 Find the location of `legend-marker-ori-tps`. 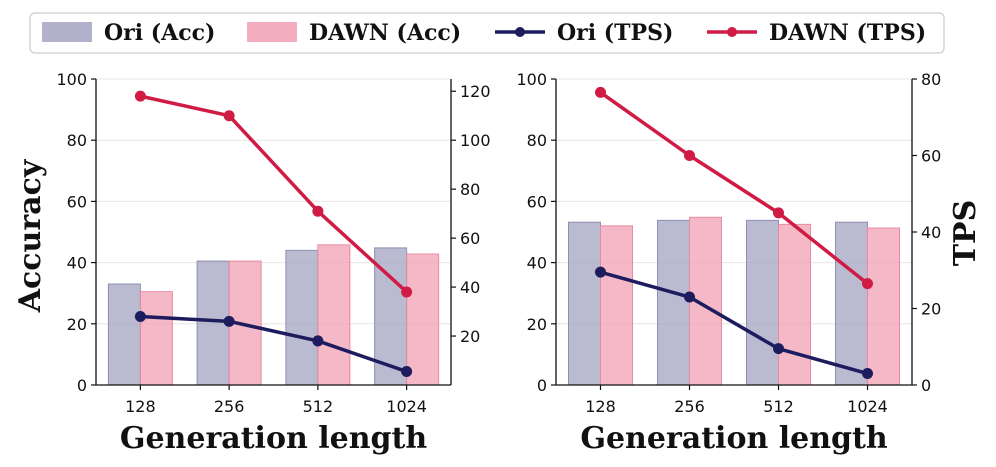

legend-marker-ori-tps is located at coordinates (520, 32).